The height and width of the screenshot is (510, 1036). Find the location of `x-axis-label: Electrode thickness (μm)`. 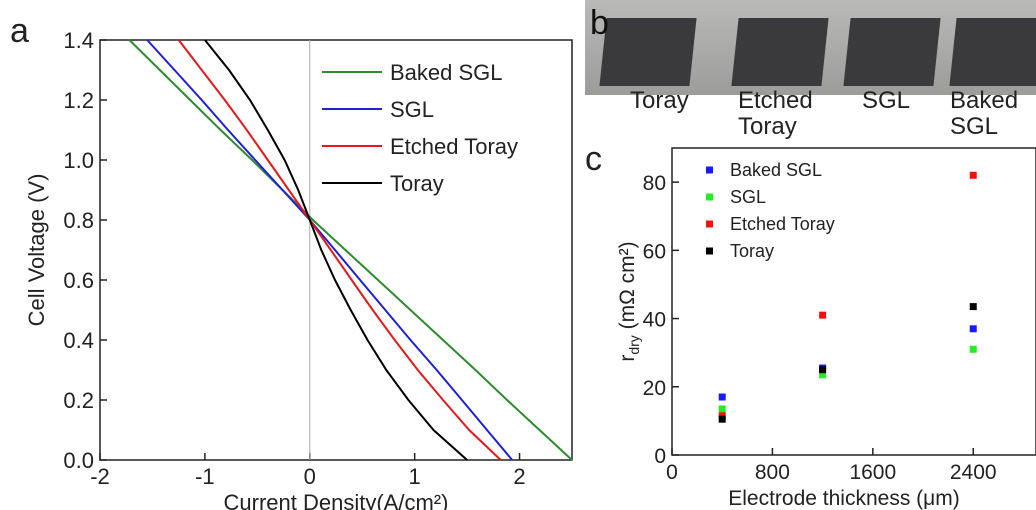

x-axis-label: Electrode thickness (μm) is located at coordinates (844, 498).